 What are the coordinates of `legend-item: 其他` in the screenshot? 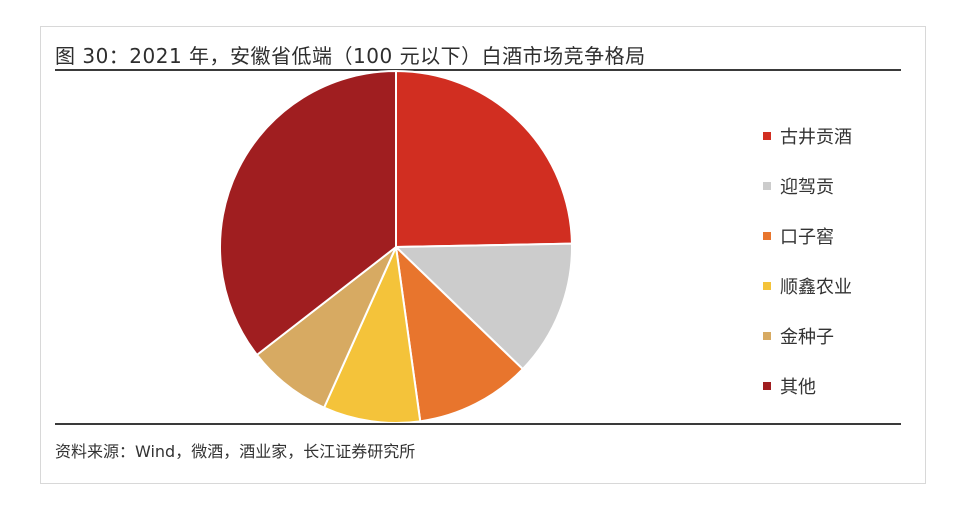 It's located at (807, 386).